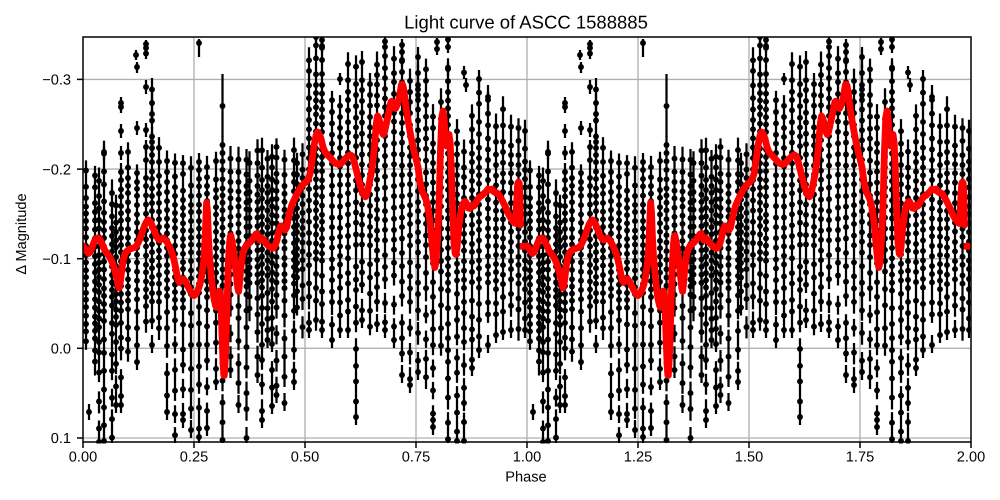 Image resolution: width=1000 pixels, height=500 pixels. What do you see at coordinates (61, 439) in the screenshot?
I see `svg-text: 0.1` at bounding box center [61, 439].